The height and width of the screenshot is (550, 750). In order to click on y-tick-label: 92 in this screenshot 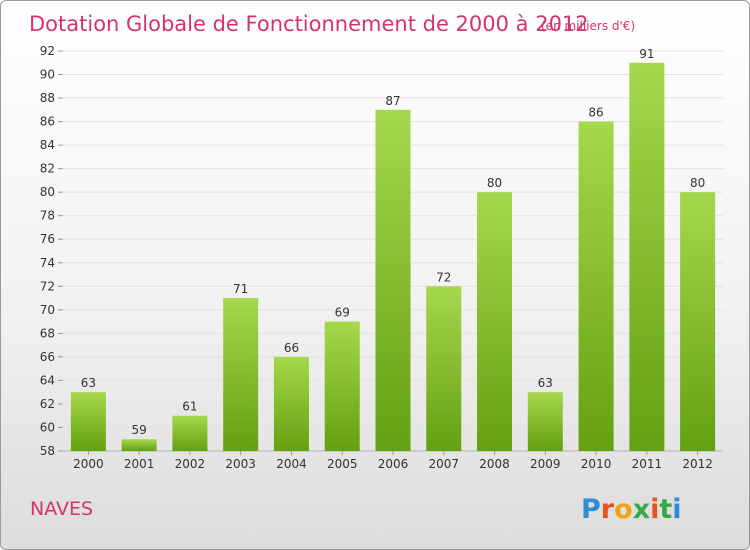, I will do `click(47, 51)`.